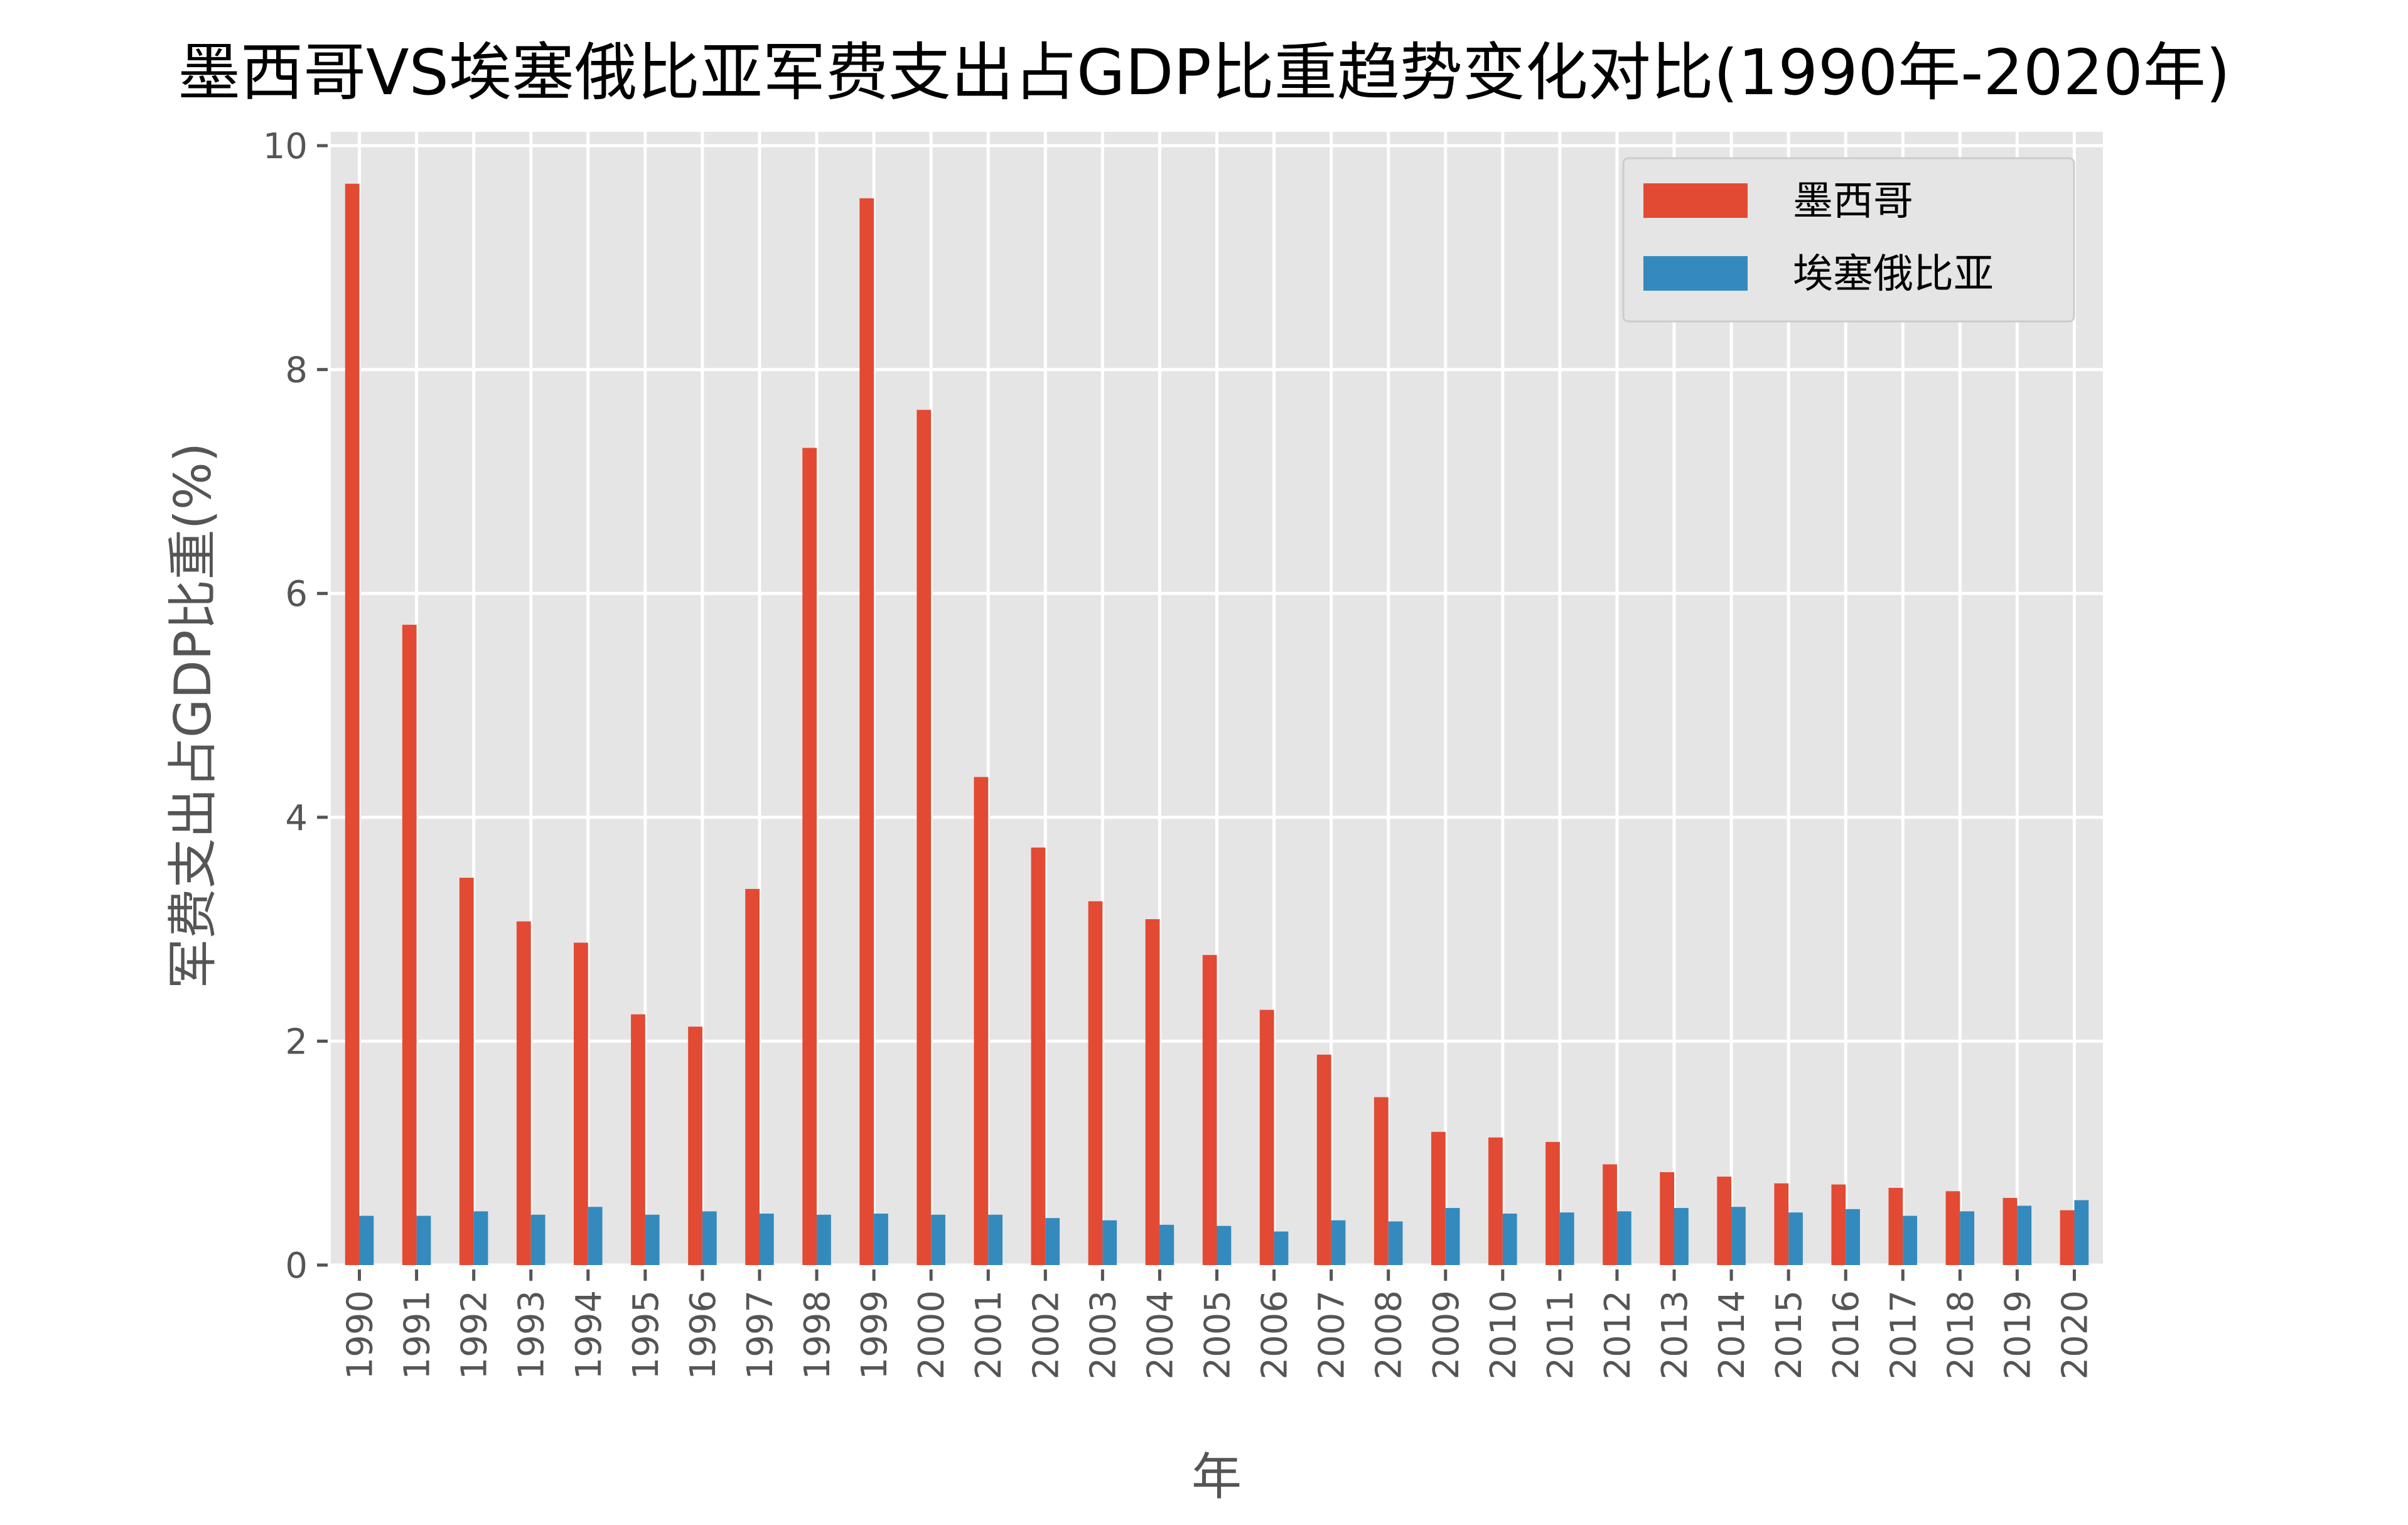  What do you see at coordinates (1046, 1335) in the screenshot?
I see `x-tick-label: 2002` at bounding box center [1046, 1335].